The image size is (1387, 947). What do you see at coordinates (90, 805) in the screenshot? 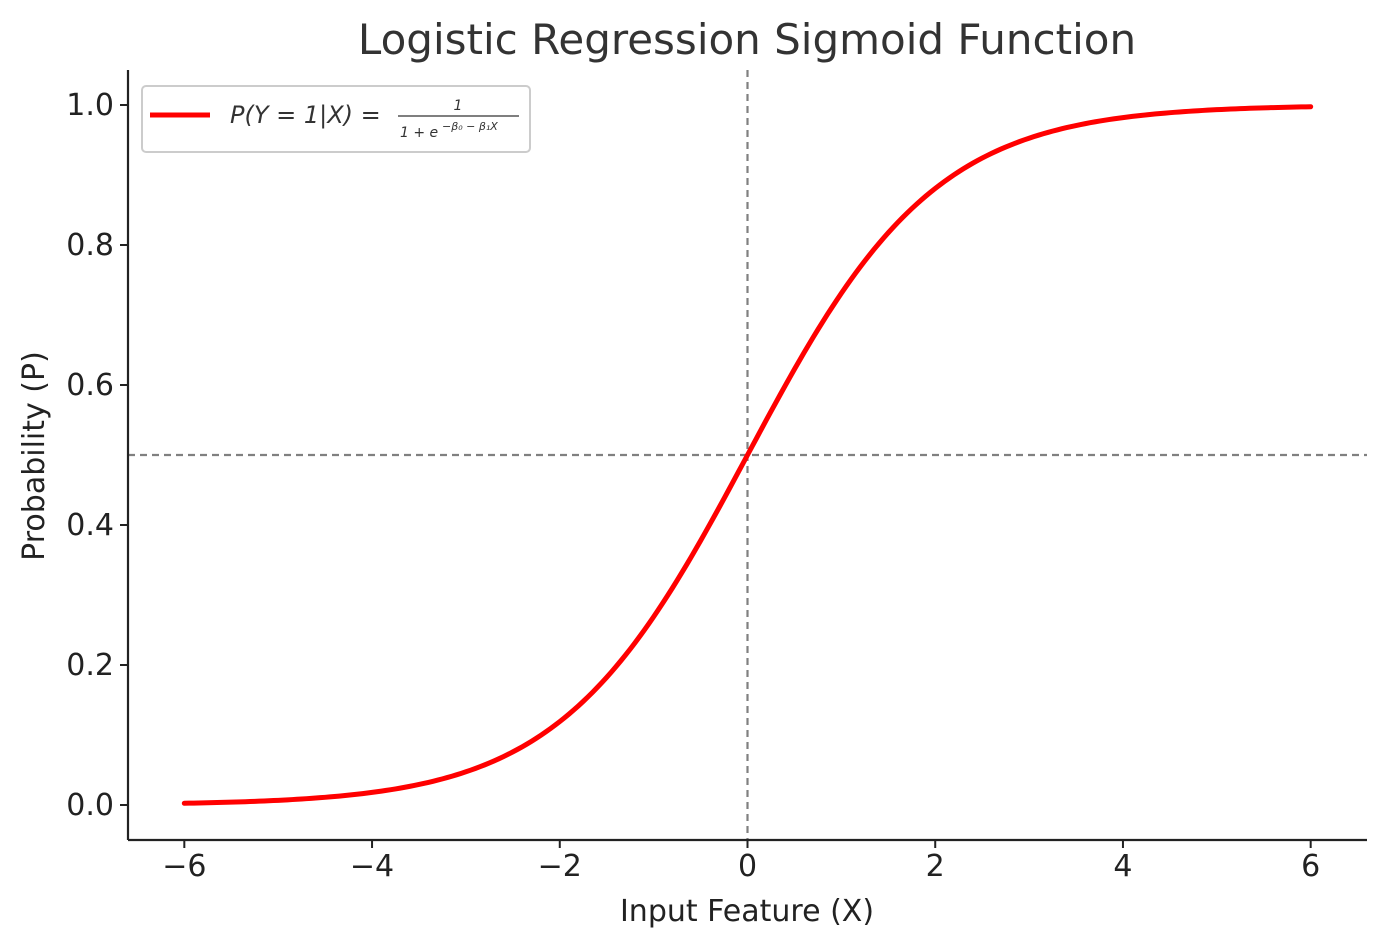
I see `y-tick-label: 0.0` at bounding box center [90, 805].